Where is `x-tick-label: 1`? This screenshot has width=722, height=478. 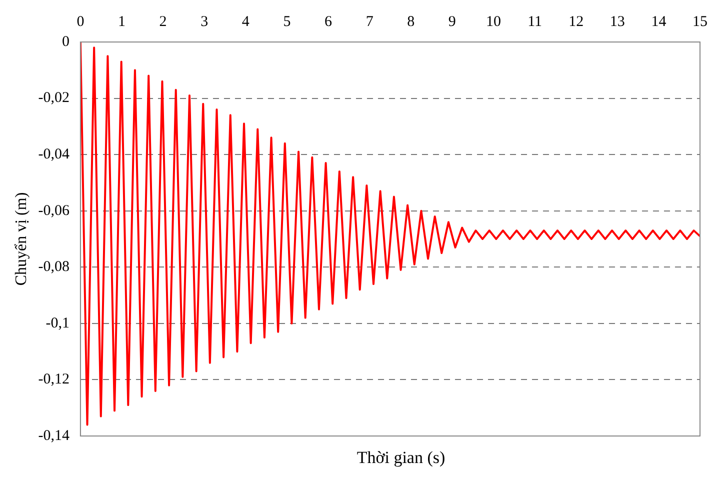 x-tick-label: 1 is located at coordinates (122, 22).